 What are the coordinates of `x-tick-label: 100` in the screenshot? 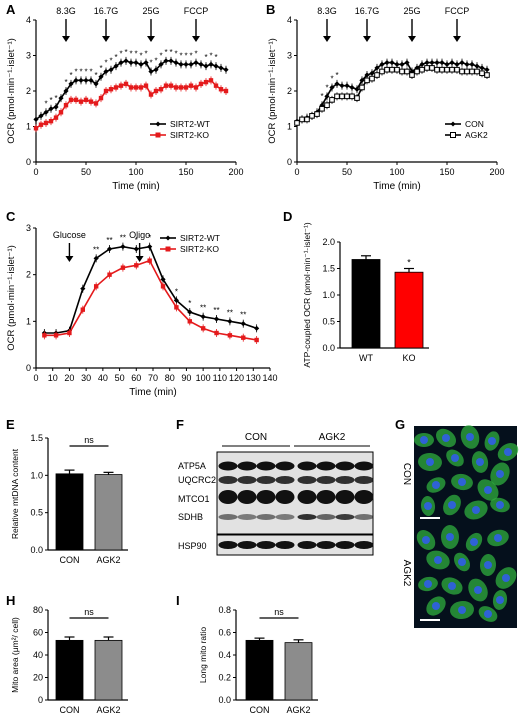 It's located at (135, 172).